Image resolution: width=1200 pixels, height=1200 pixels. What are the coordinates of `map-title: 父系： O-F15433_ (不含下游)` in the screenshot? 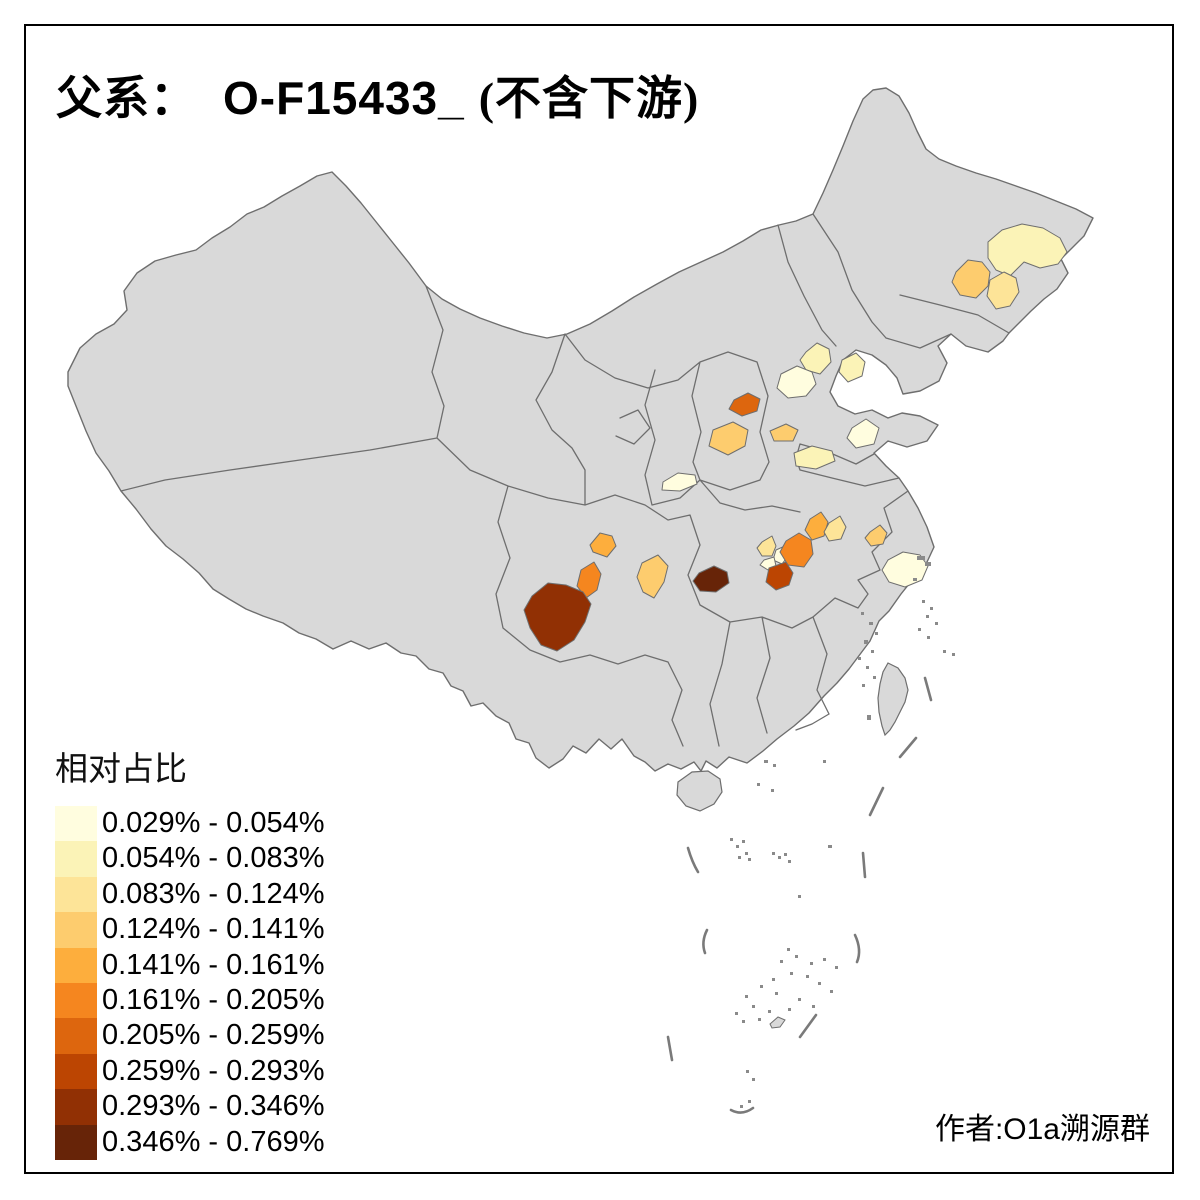 It's located at (377, 95).